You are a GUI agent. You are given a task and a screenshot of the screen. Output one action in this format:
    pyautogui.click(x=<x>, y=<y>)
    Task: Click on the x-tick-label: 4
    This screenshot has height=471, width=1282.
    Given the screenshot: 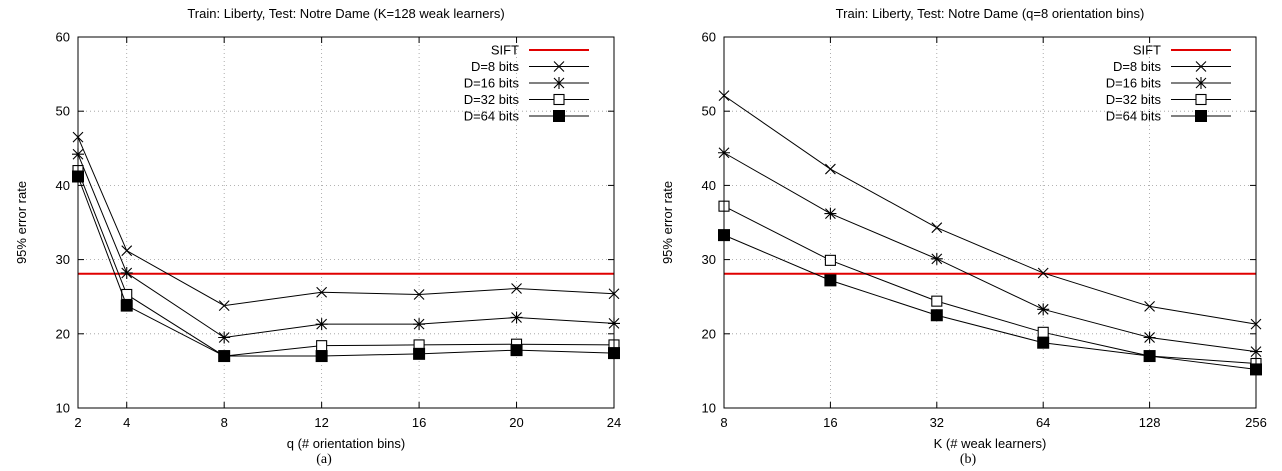 What is the action you would take?
    pyautogui.click(x=126, y=422)
    